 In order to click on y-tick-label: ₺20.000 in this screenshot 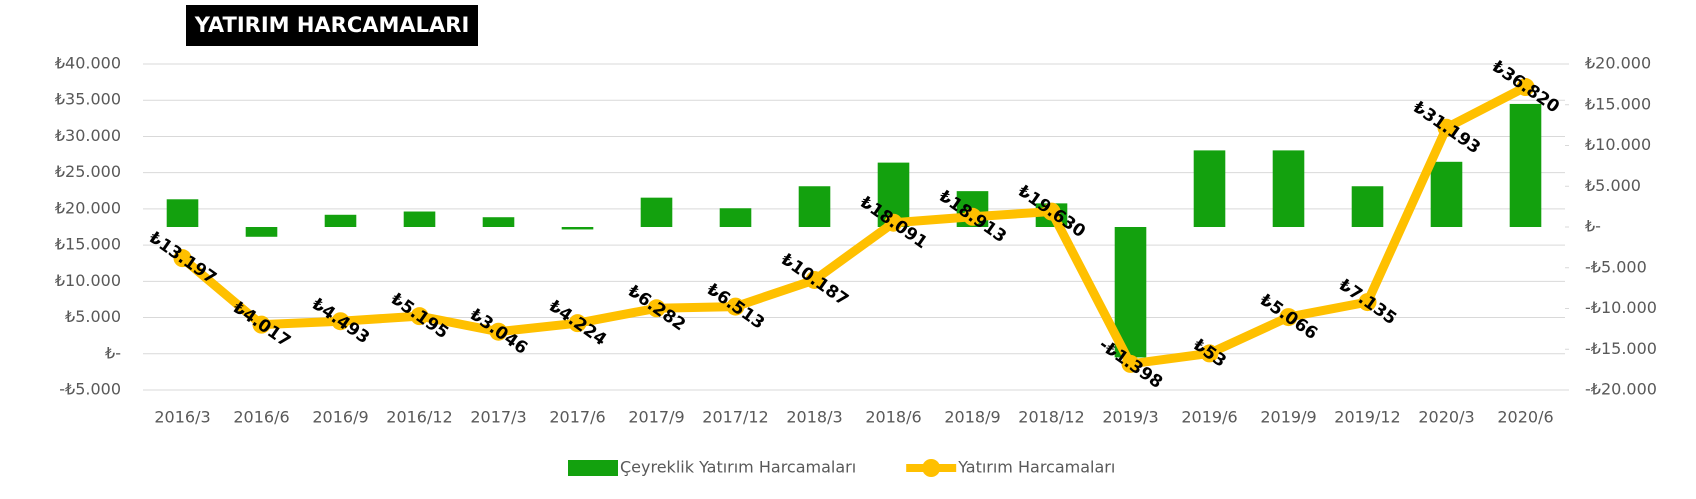, I will do `click(88, 207)`.